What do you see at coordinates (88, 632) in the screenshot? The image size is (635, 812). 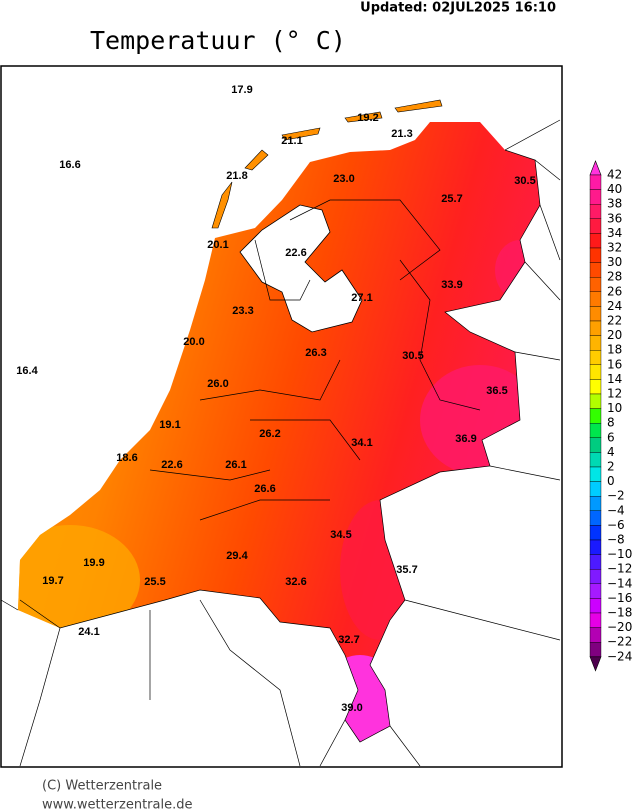 I see `station-value: 24.1` at bounding box center [88, 632].